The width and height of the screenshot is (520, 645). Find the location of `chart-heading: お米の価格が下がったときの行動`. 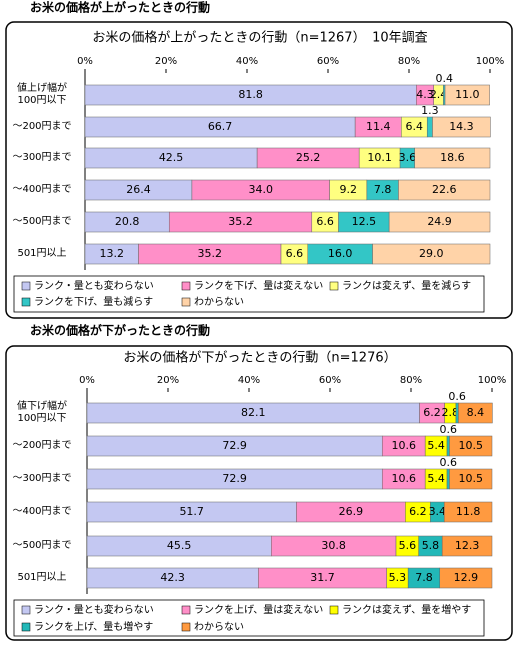

chart-heading: お米の価格が下がったときの行動 is located at coordinates (120, 330).